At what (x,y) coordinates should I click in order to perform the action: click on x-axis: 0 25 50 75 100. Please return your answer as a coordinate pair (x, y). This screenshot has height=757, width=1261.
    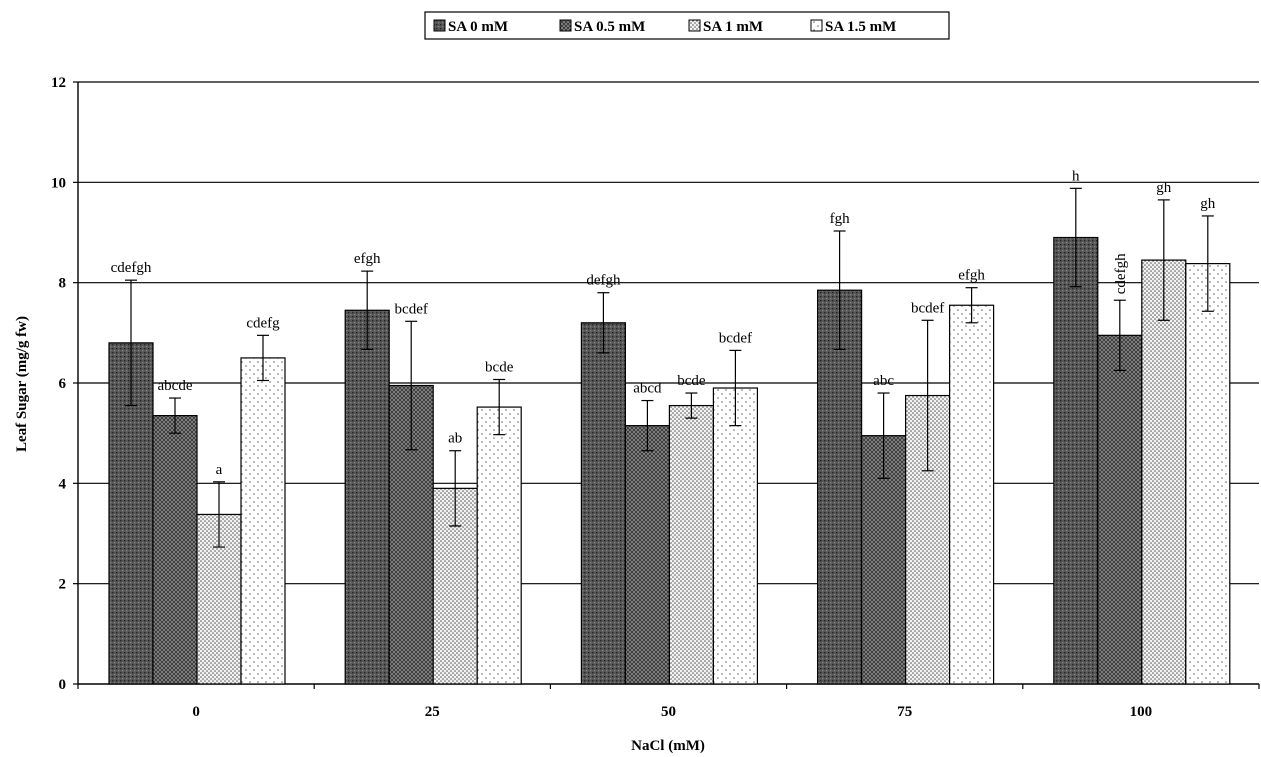
    Looking at the image, I should click on (668, 701).